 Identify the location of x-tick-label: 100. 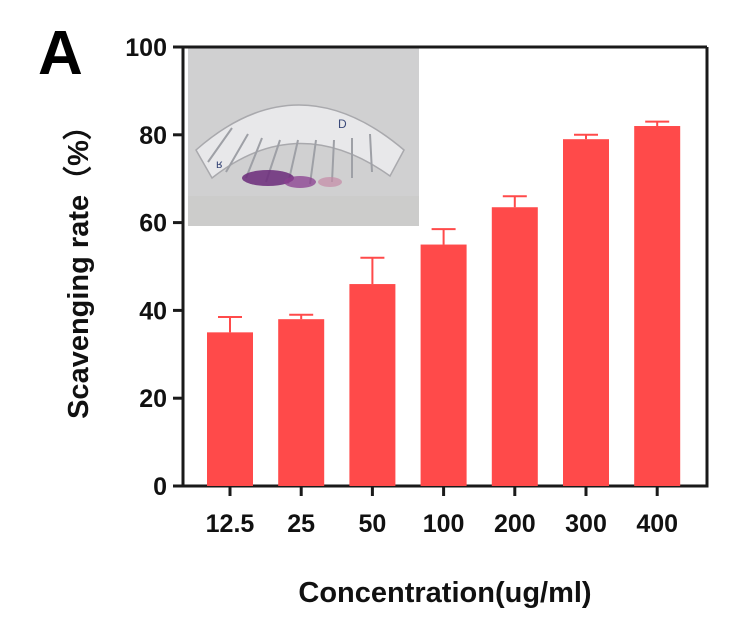
(444, 524).